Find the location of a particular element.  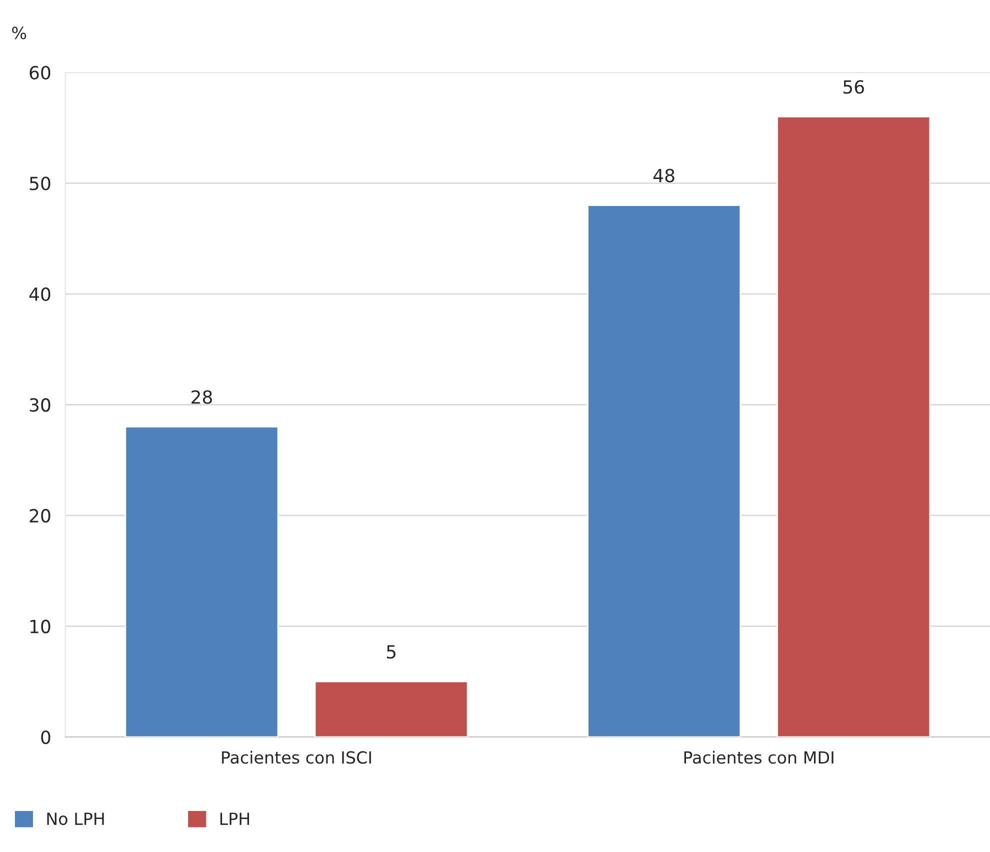

data-label: 56 is located at coordinates (854, 87).